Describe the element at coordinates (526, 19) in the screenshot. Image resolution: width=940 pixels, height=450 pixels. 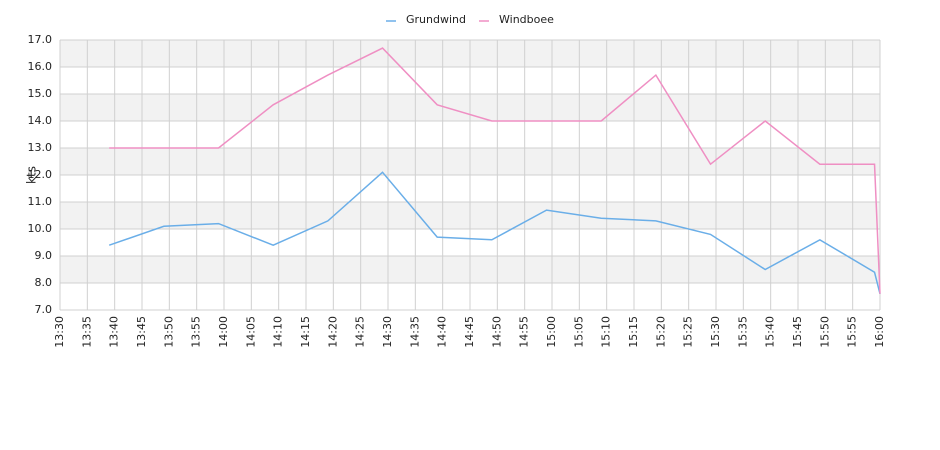
I see `legend-label: Windboee` at that location.